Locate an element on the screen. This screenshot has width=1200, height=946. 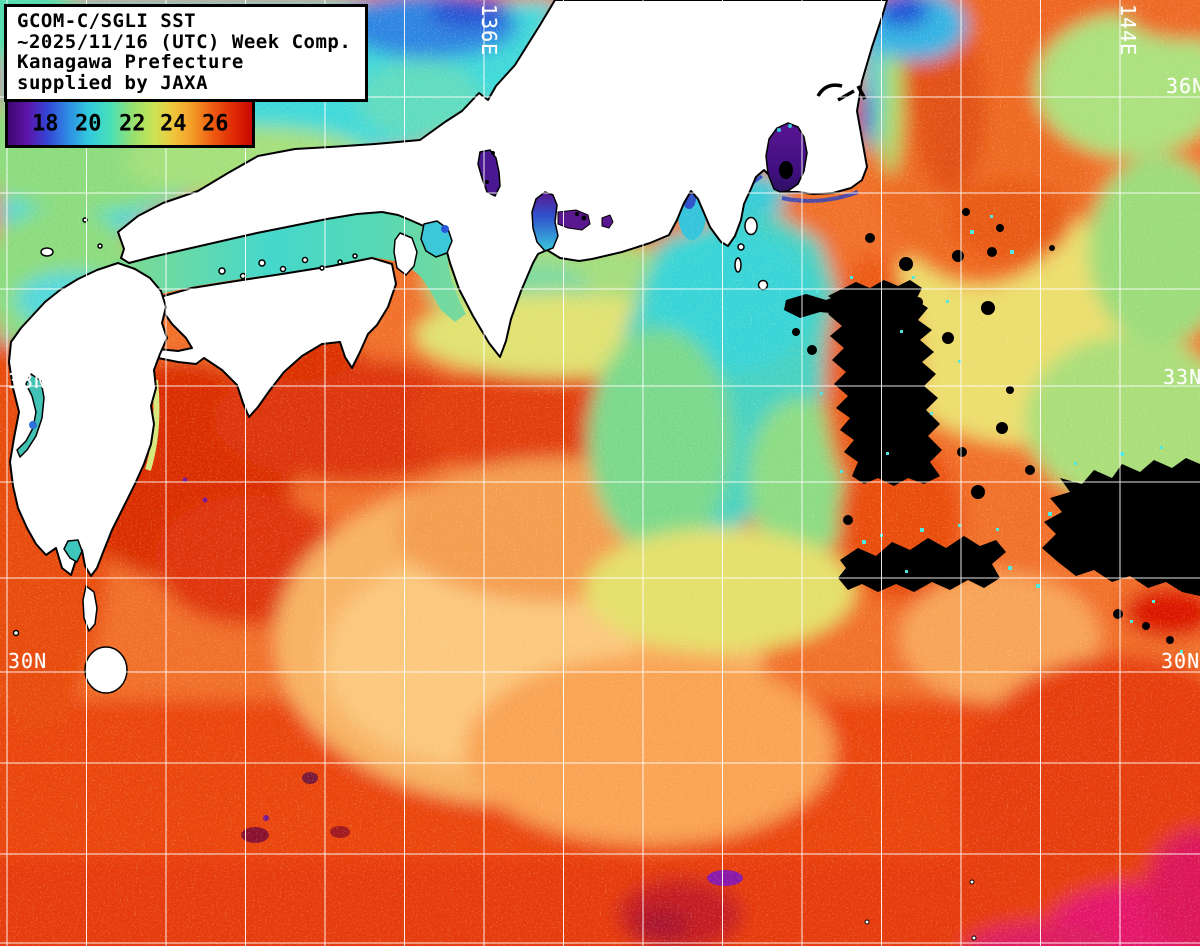
product-source: supplied by JAXA is located at coordinates (113, 82).